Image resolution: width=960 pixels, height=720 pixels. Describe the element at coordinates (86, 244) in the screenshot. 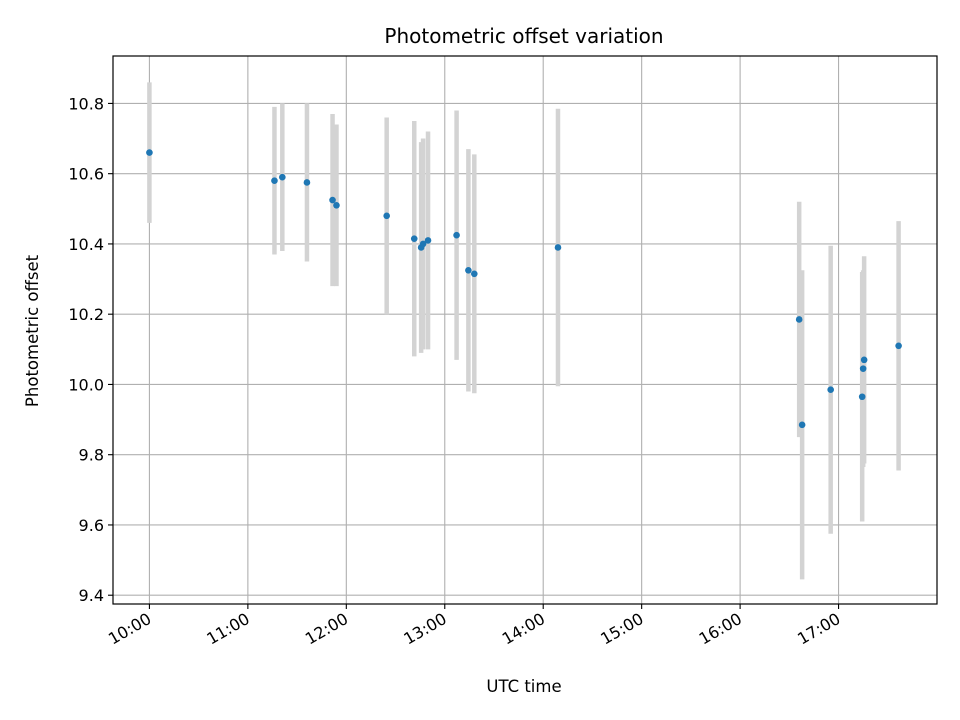

I see `y-tick-label: 10.4` at that location.